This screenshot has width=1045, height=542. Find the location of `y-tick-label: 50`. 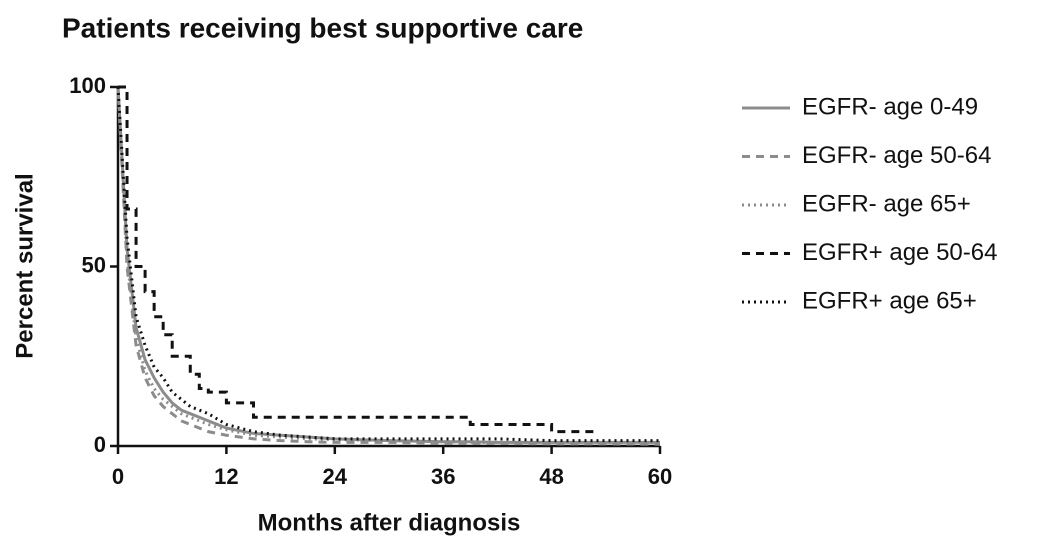

y-tick-label: 50 is located at coordinates (94, 264).